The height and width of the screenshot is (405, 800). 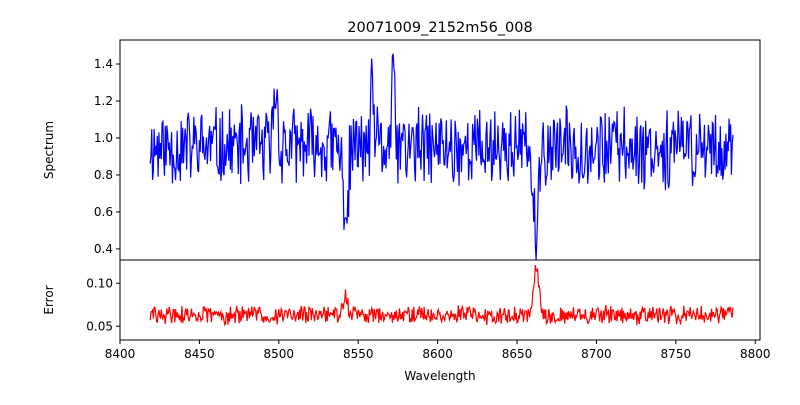 I want to click on x-tick-label: 8650, so click(x=517, y=354).